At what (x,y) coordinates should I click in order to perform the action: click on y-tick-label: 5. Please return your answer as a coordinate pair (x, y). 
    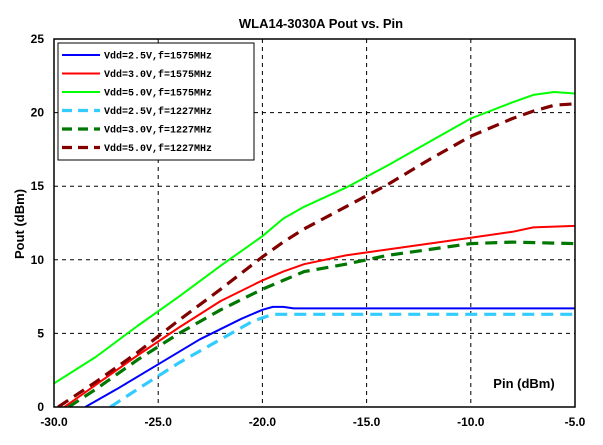
    Looking at the image, I should click on (40, 333).